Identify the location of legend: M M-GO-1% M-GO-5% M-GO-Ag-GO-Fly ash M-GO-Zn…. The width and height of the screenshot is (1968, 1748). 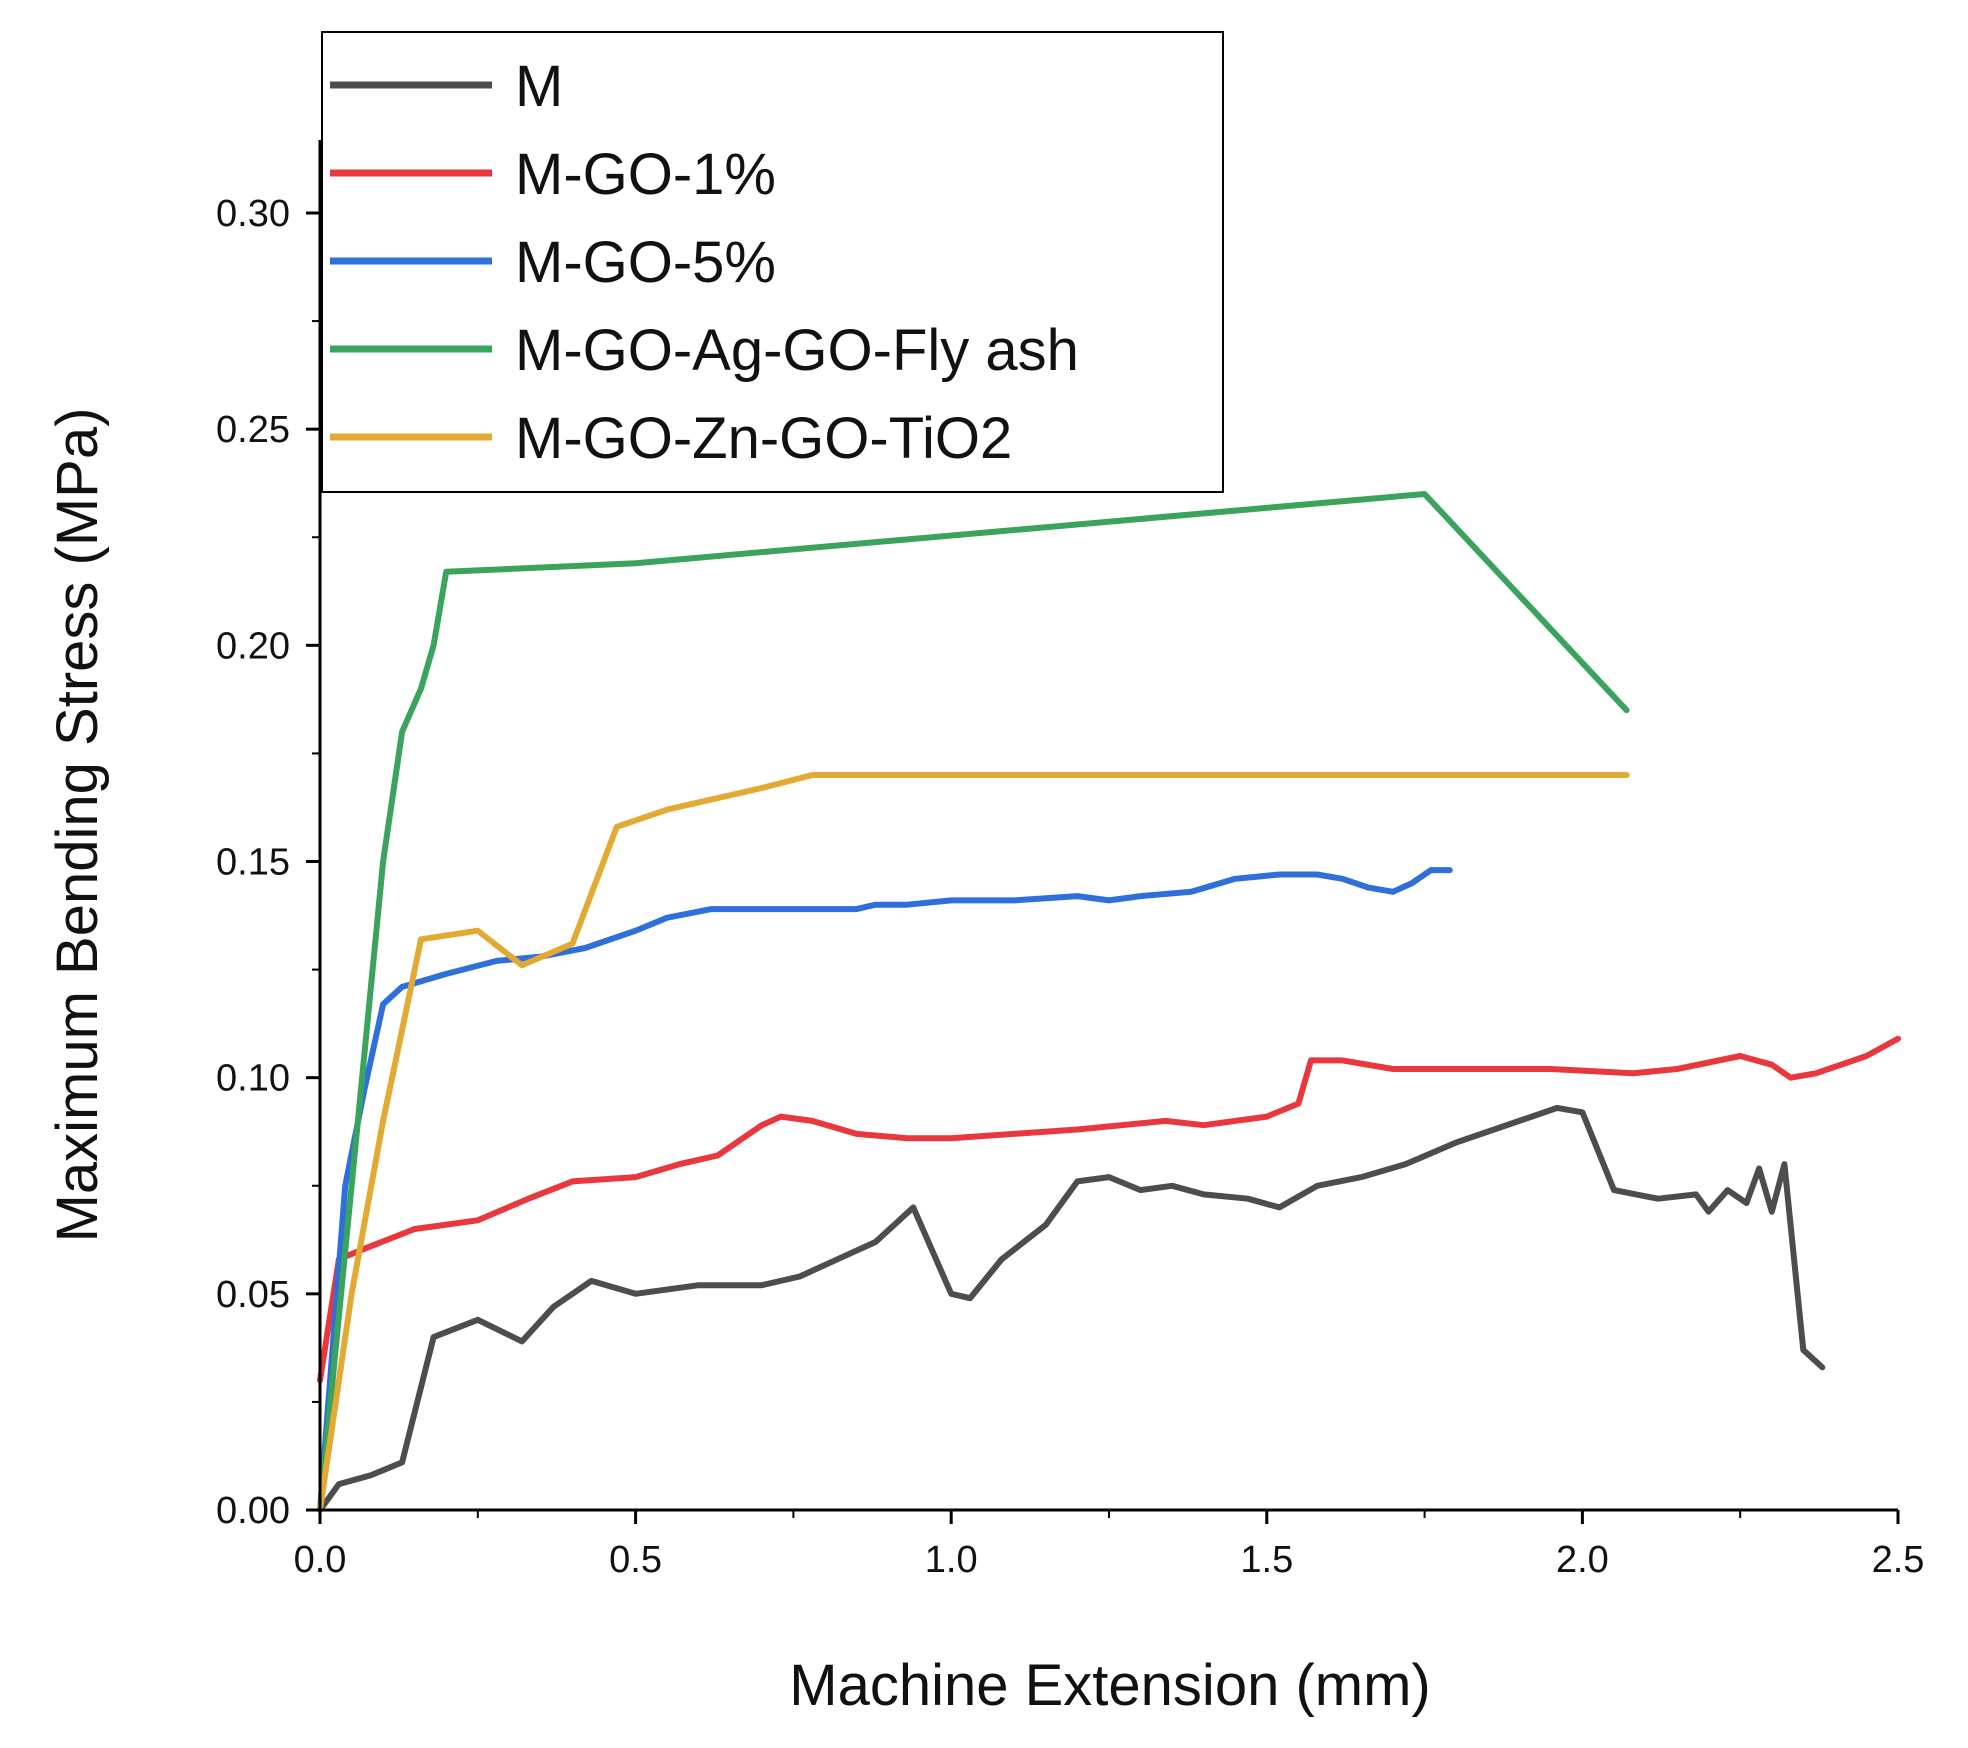
(772, 262).